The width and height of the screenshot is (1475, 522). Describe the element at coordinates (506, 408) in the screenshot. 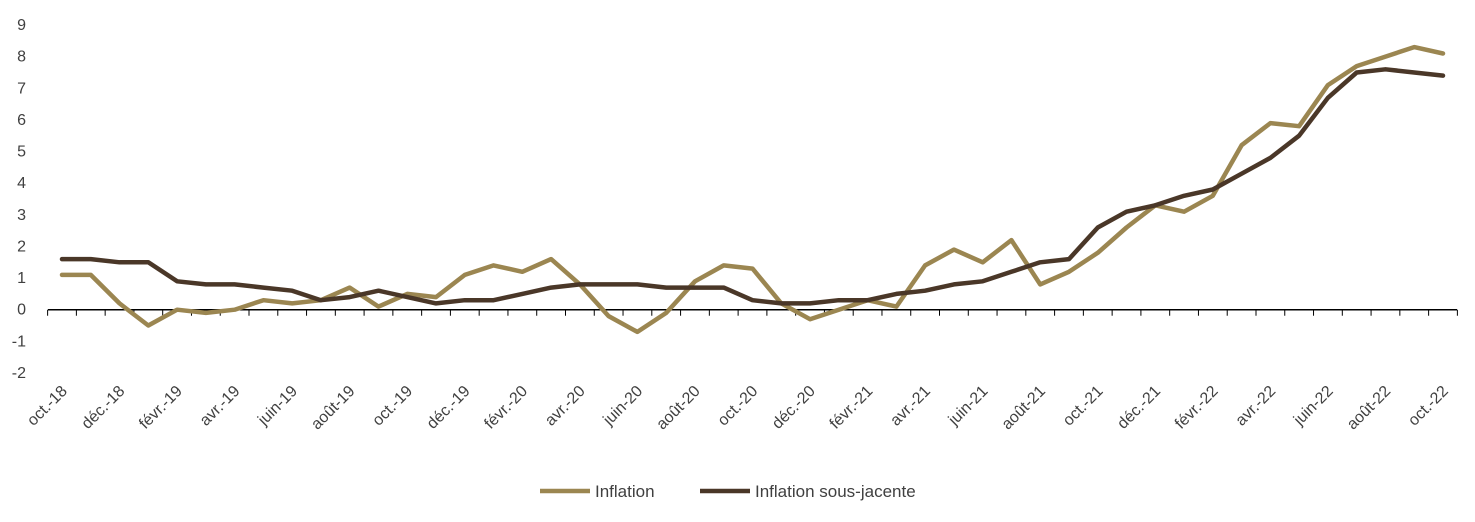

I see `x-tick-label: févr.-20` at that location.